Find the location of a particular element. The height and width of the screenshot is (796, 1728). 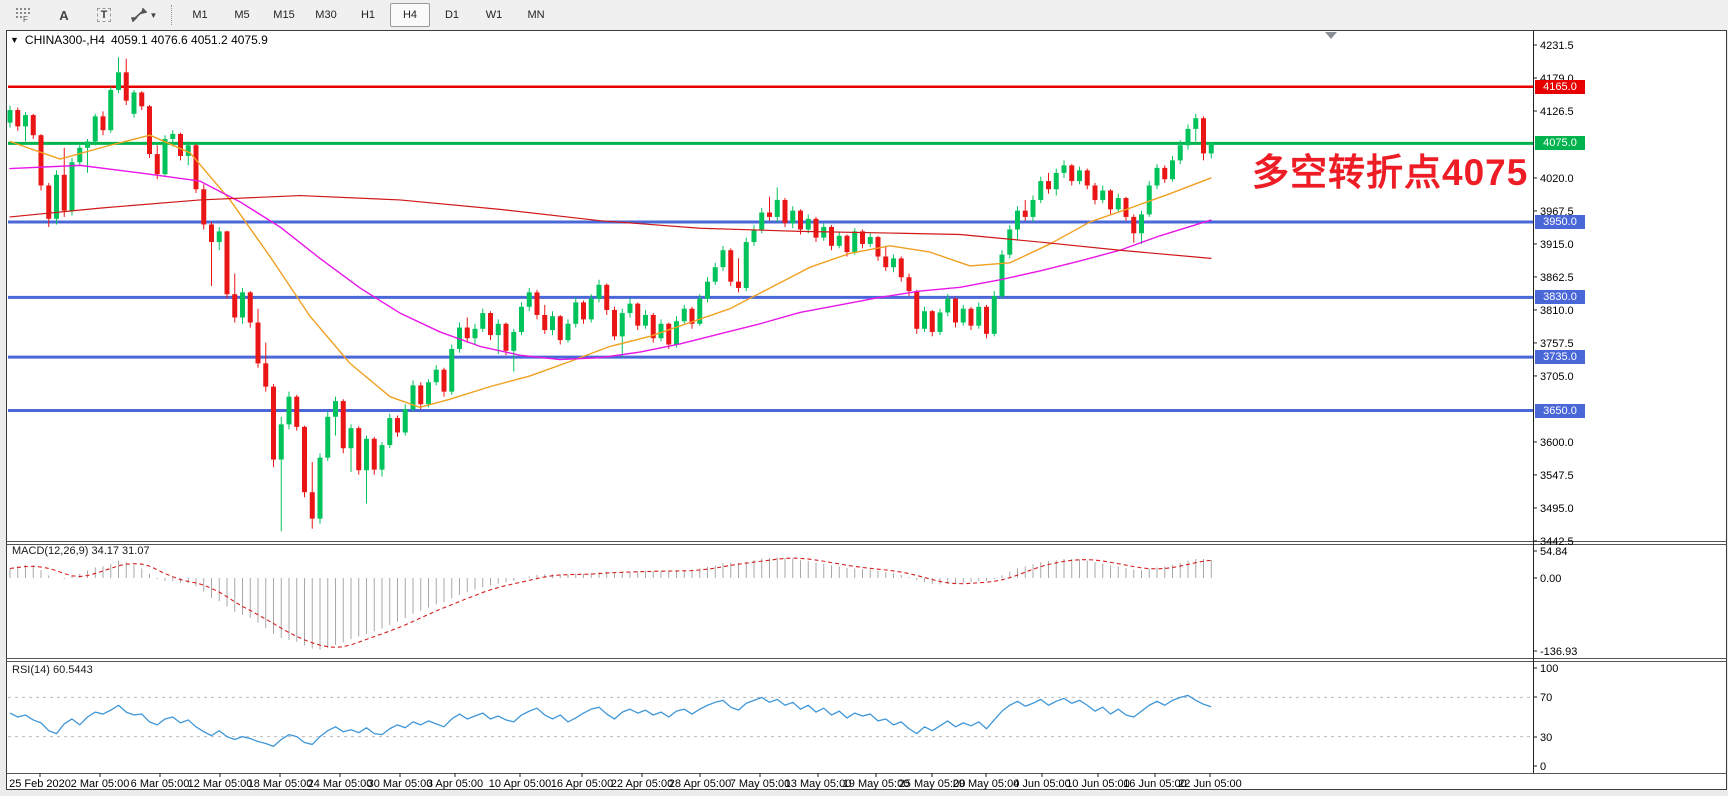

chevron-down-icon: ▼ is located at coordinates (14, 40).